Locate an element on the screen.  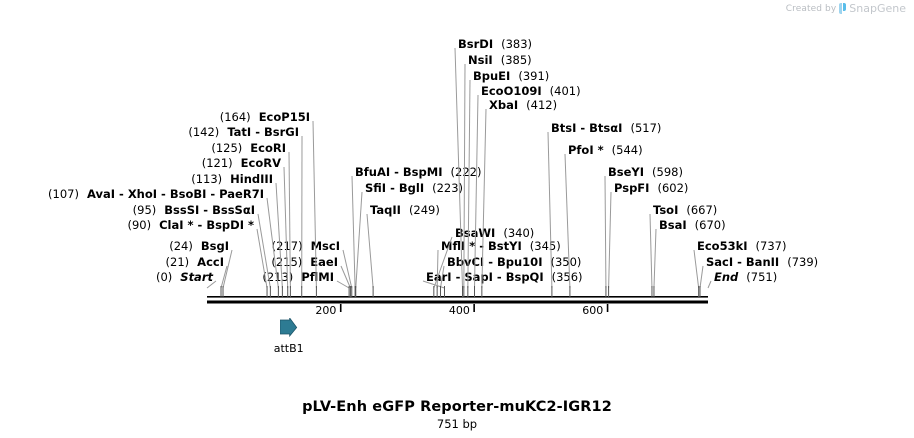
restriction-site-label: TsoI (667) is located at coordinates (685, 210).